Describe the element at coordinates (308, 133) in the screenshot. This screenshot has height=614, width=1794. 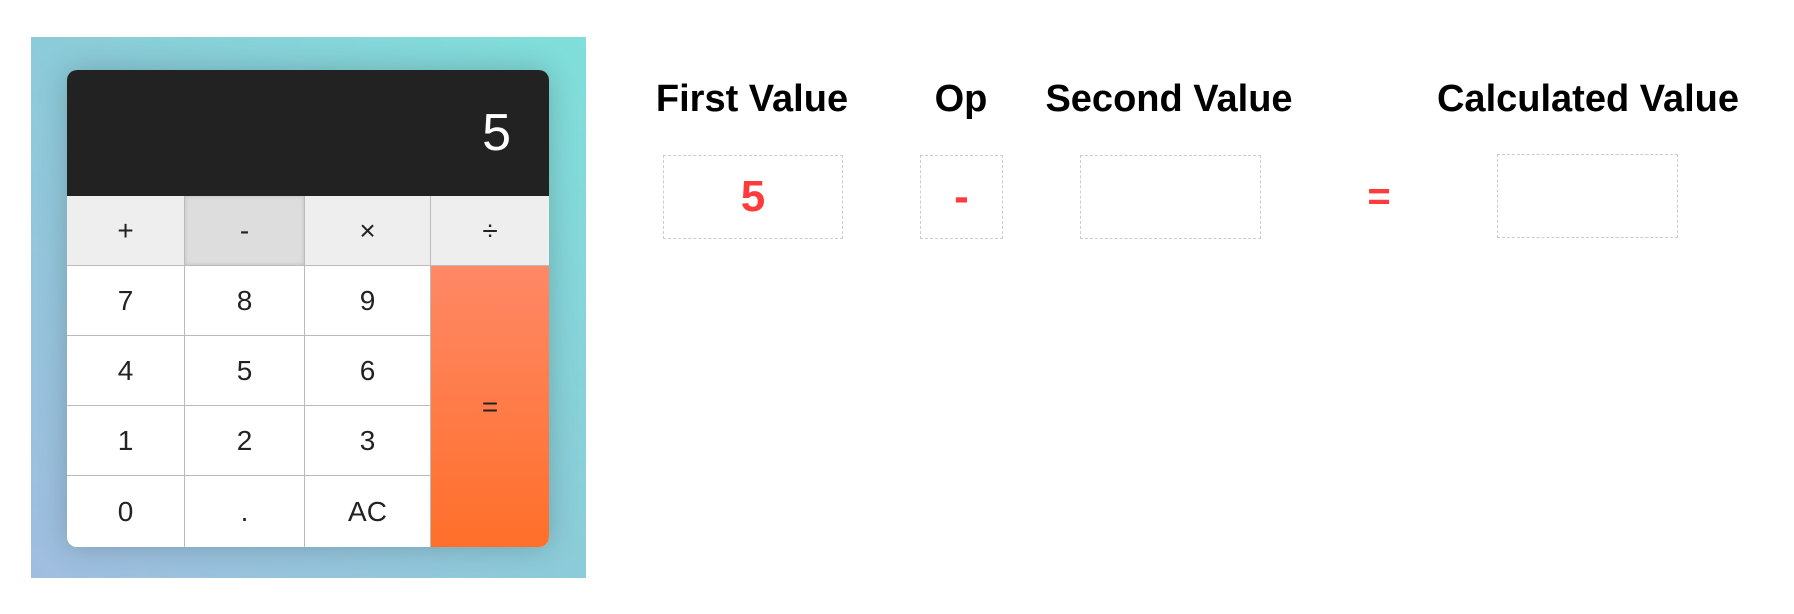
I see `calculator-display: 5` at that location.